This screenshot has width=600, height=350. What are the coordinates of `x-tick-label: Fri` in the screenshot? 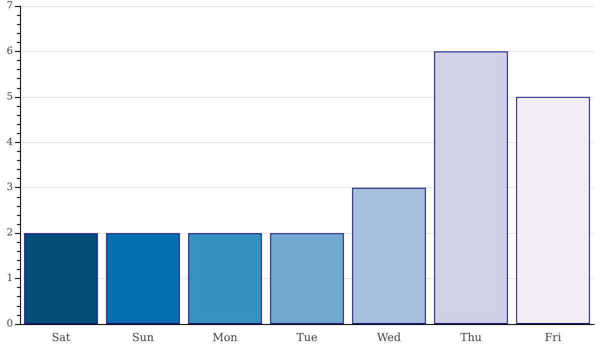 It's located at (553, 337).